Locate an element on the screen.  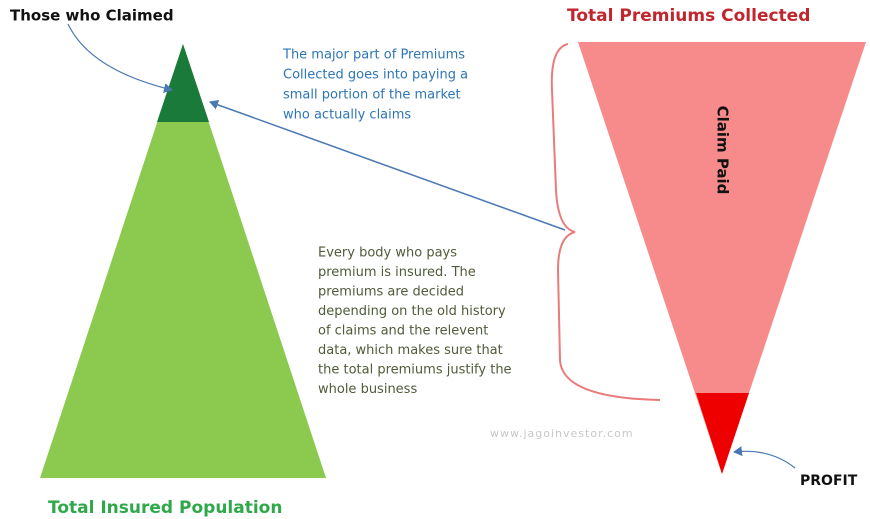
note-line: premium is insured. The is located at coordinates (397, 272).